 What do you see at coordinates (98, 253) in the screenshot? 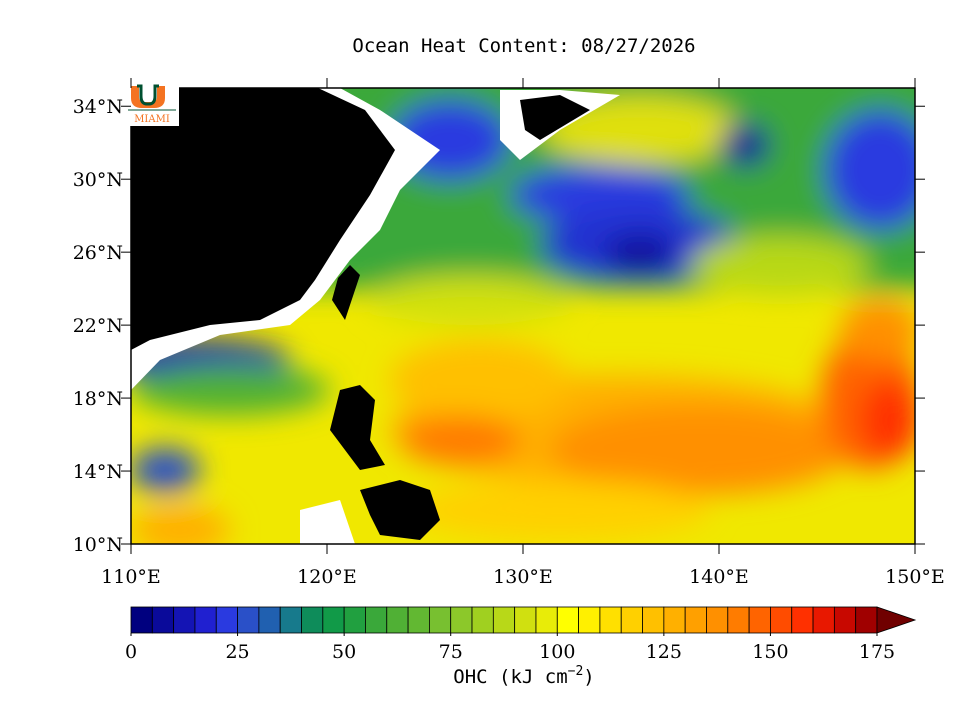
I see `lat-tick-label: 26°N` at bounding box center [98, 253].